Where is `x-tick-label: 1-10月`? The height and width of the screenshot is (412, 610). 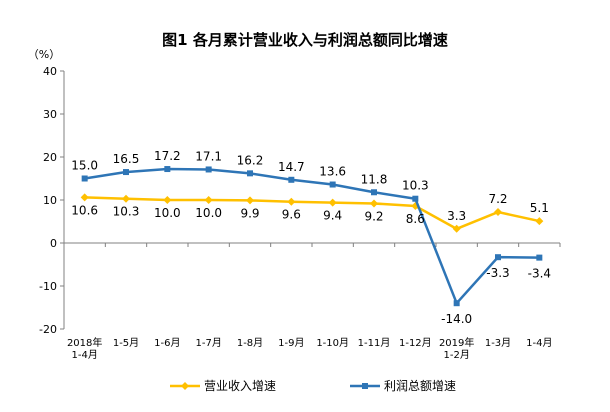 x-tick-label: 1-10月 is located at coordinates (332, 343).